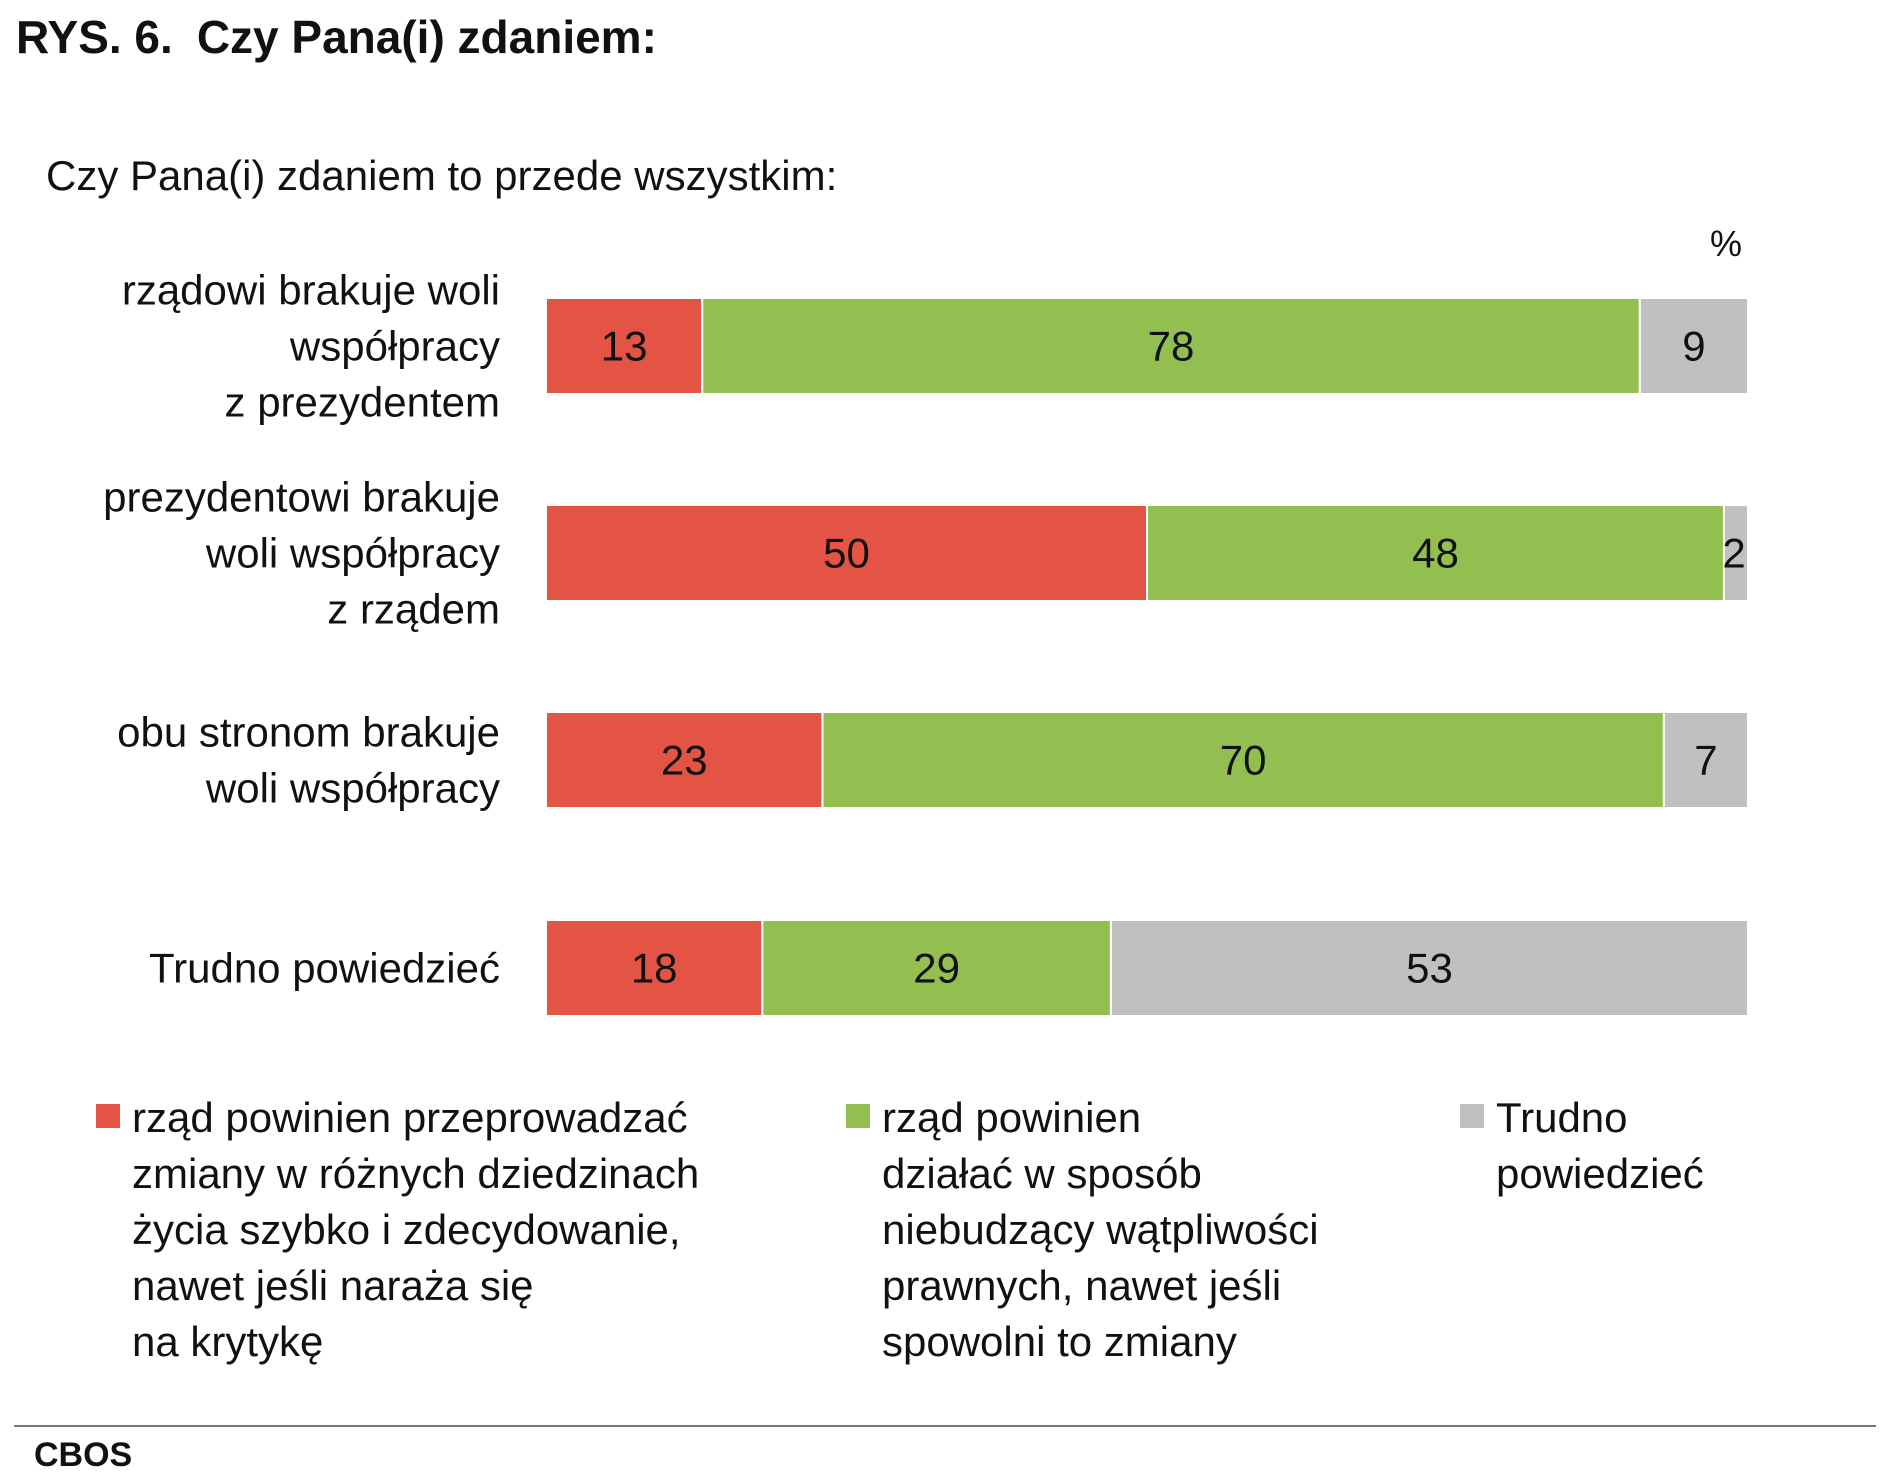 This screenshot has height=1484, width=1890. I want to click on bar-value-label: 2, so click(1733, 553).